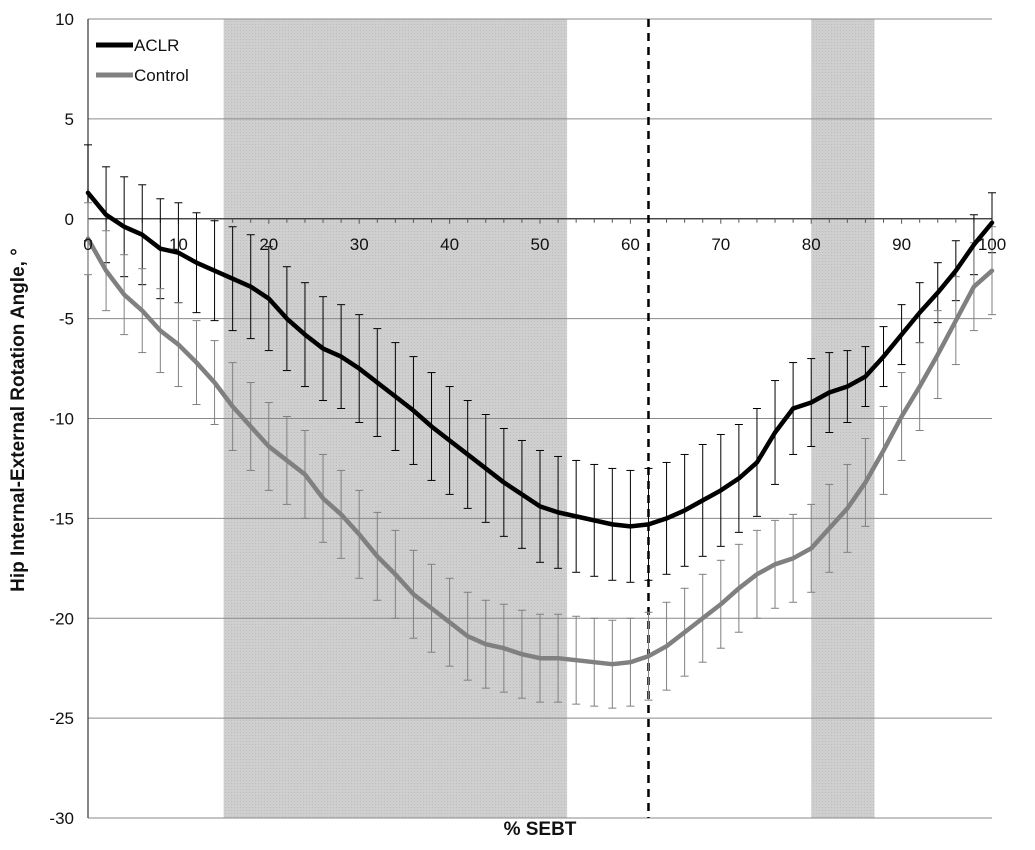 The height and width of the screenshot is (850, 1035). I want to click on legend-label-aclr: ACLR, so click(156, 45).